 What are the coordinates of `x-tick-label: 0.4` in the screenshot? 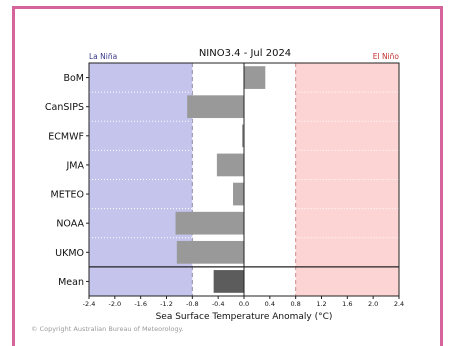 It's located at (270, 304).